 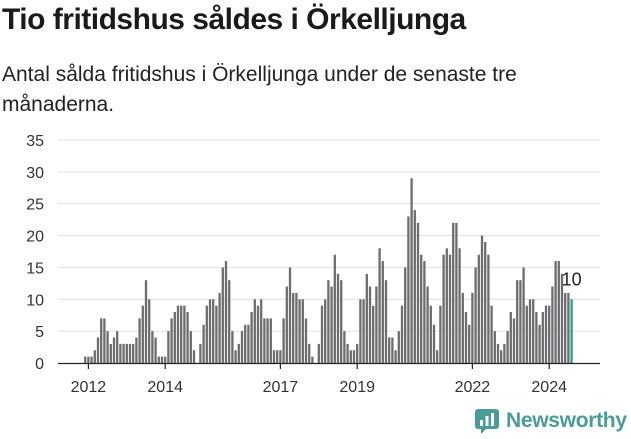 I want to click on y-tick-label: 10, so click(x=35, y=300).